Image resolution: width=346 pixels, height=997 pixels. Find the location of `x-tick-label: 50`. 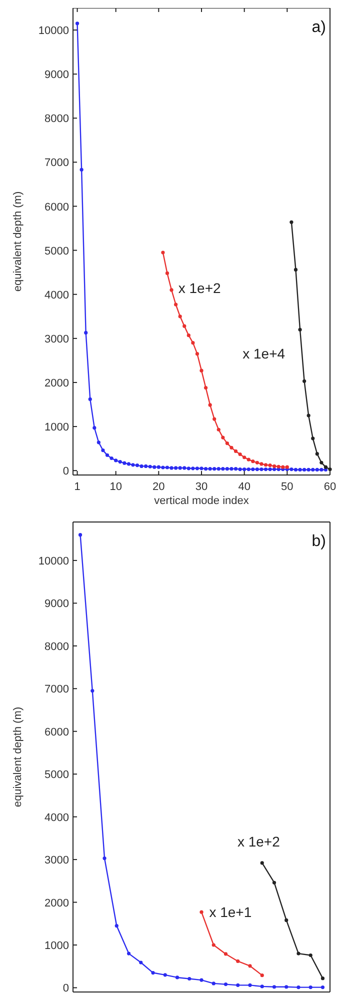

x-tick-label: 50 is located at coordinates (287, 487).